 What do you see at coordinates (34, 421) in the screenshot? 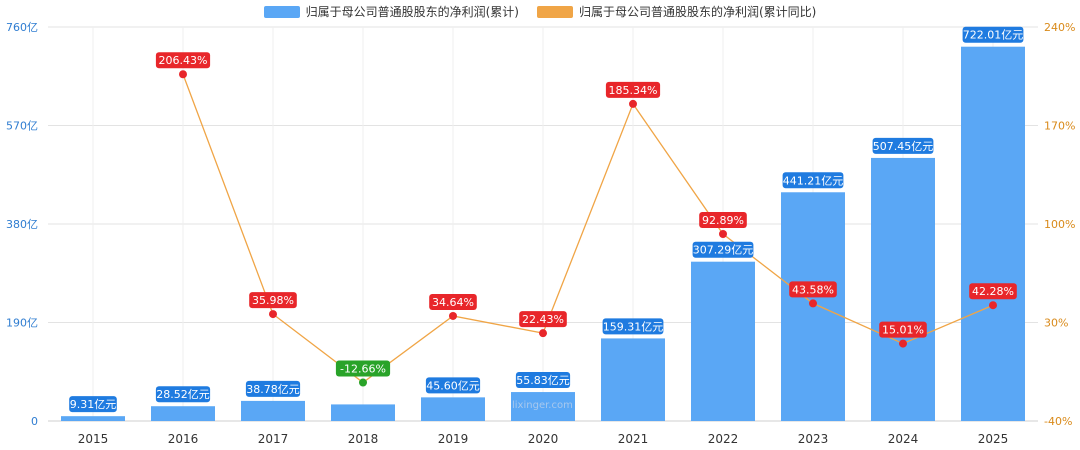
I see `left-axis-tick-label: 0` at bounding box center [34, 421].